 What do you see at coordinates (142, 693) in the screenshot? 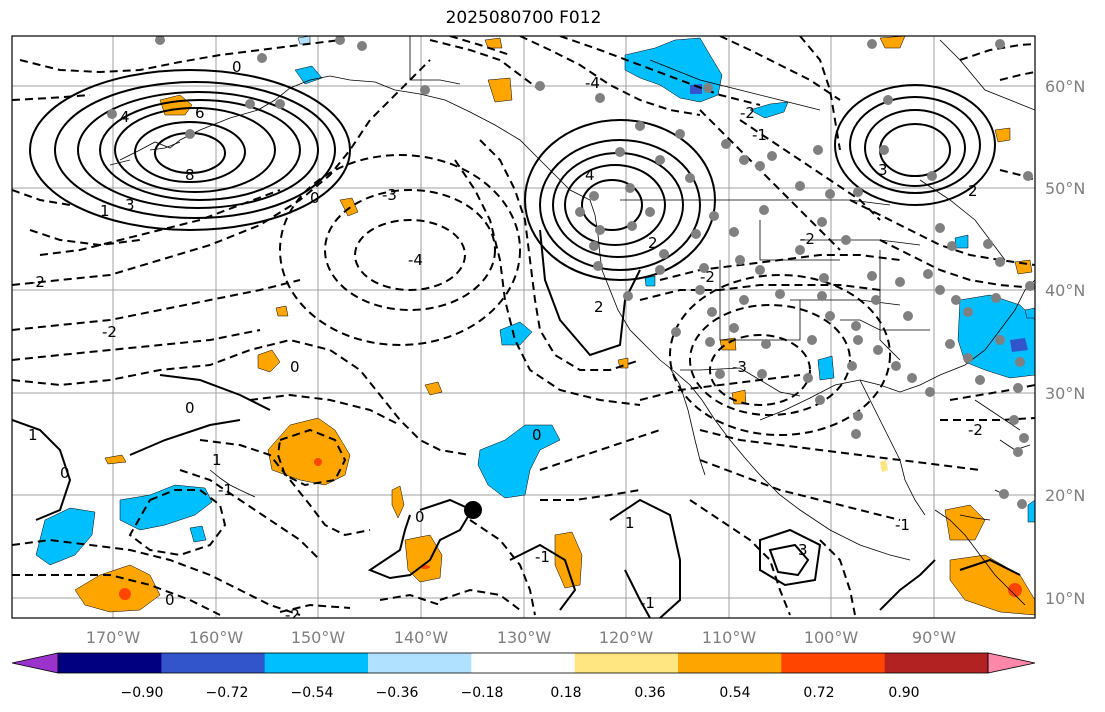
I see `colorbar-label: −0.90` at bounding box center [142, 693].